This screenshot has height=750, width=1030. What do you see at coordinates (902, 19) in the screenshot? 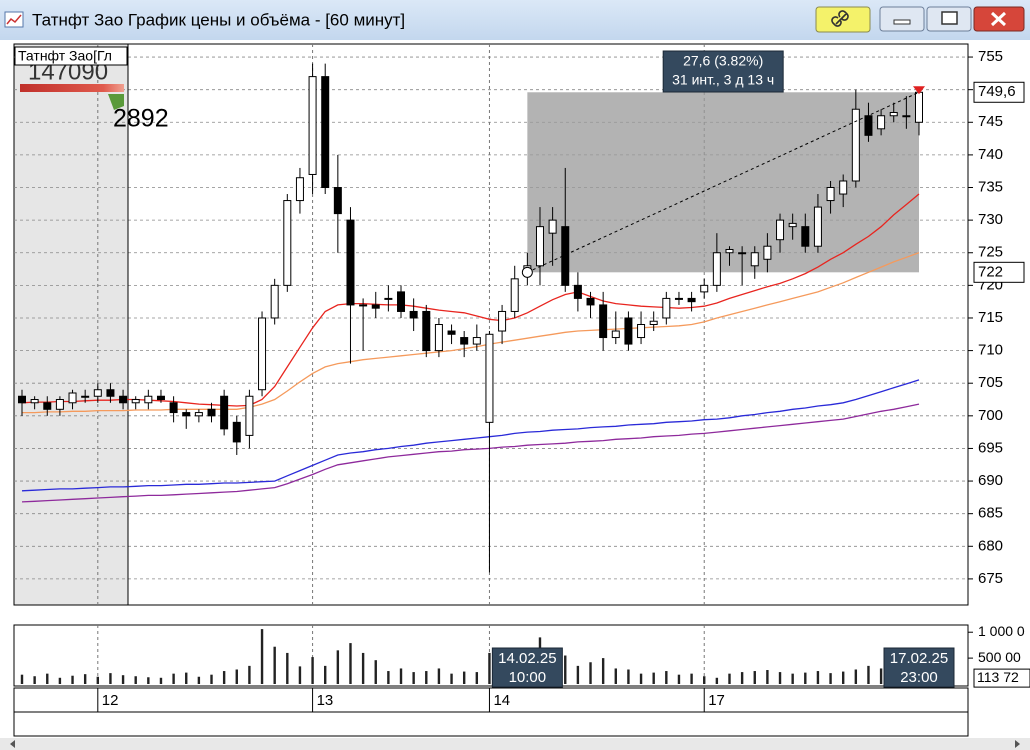
I see `minimize-button` at bounding box center [902, 19].